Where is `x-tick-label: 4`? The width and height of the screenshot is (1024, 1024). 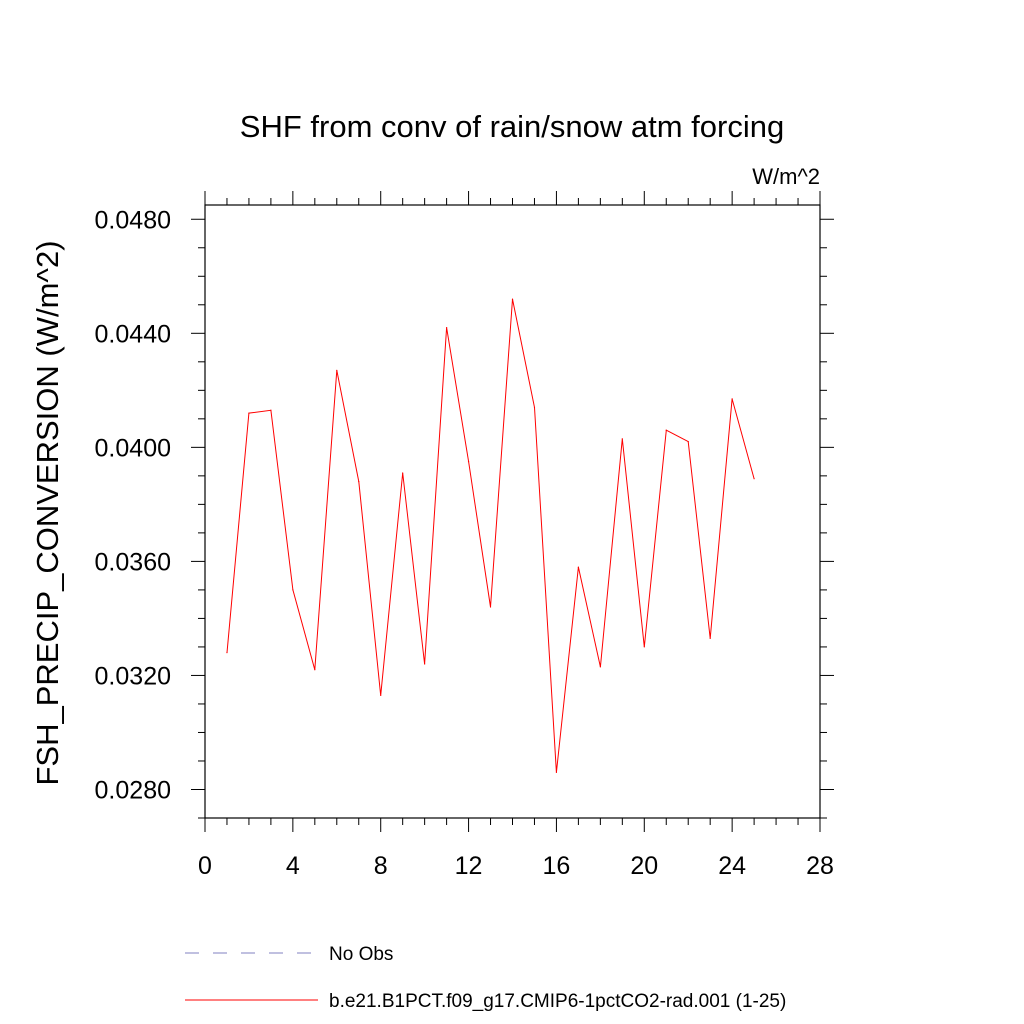 x-tick-label: 4 is located at coordinates (293, 866).